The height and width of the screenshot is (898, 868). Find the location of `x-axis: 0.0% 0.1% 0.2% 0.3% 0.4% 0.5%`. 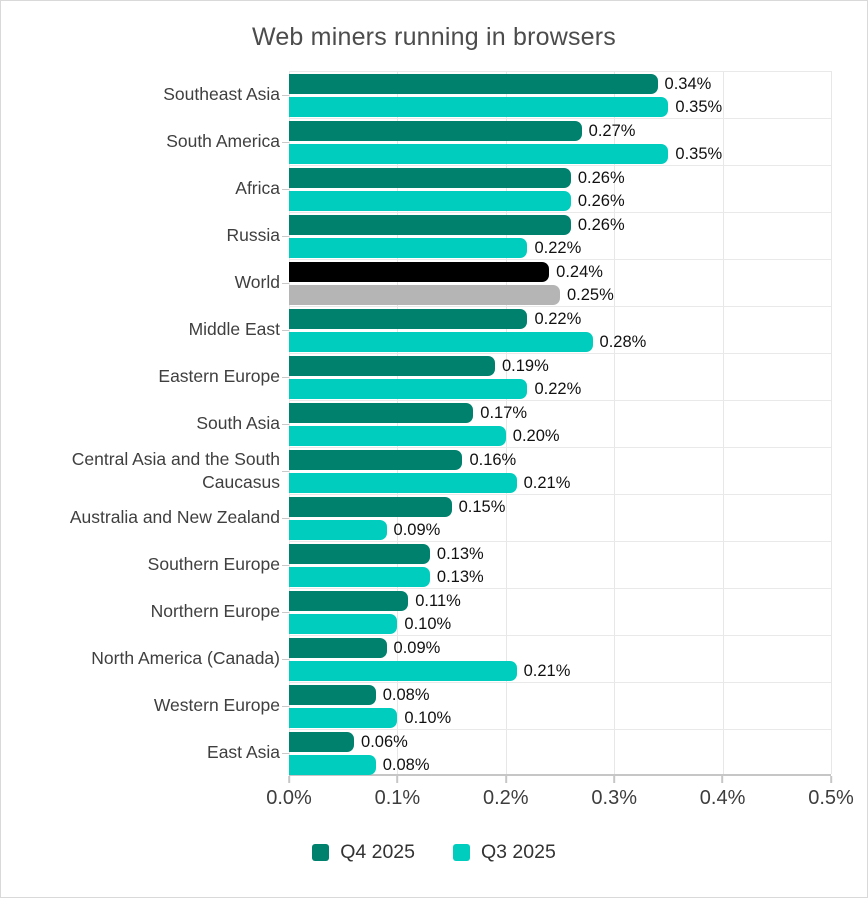

x-axis: 0.0% 0.1% 0.2% 0.3% 0.4% 0.5% is located at coordinates (560, 795).